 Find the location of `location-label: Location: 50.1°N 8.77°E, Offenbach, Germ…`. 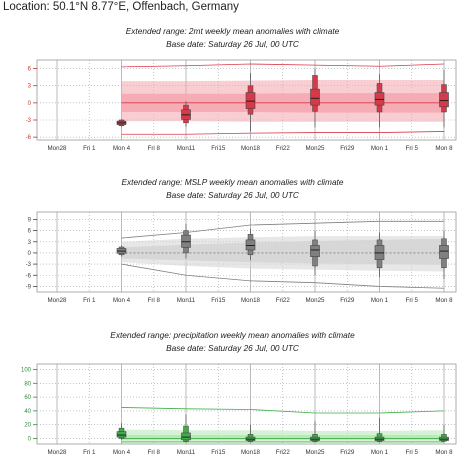

location-label: Location: 50.1°N 8.77°E, Offenbach, Germ… is located at coordinates (121, 7).